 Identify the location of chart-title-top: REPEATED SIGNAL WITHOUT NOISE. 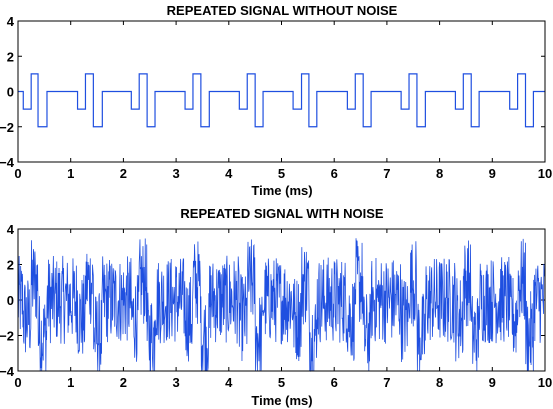
(282, 10).